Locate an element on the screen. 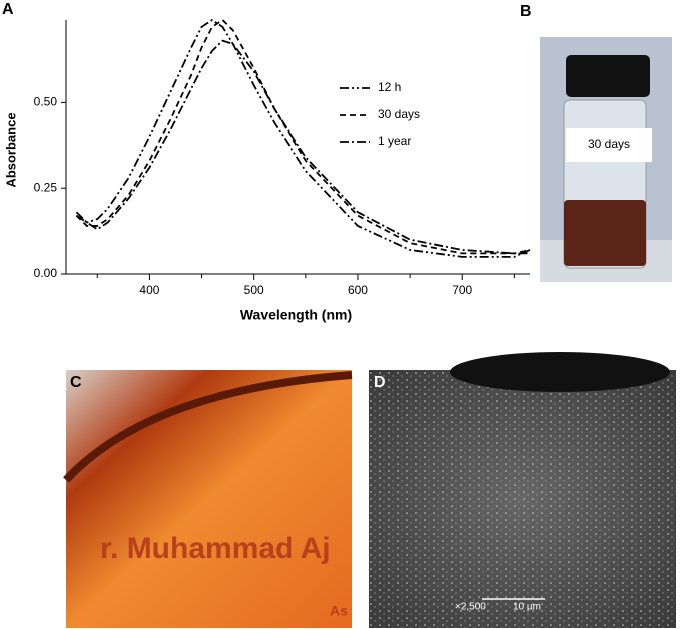  panel-label: D is located at coordinates (380, 382).